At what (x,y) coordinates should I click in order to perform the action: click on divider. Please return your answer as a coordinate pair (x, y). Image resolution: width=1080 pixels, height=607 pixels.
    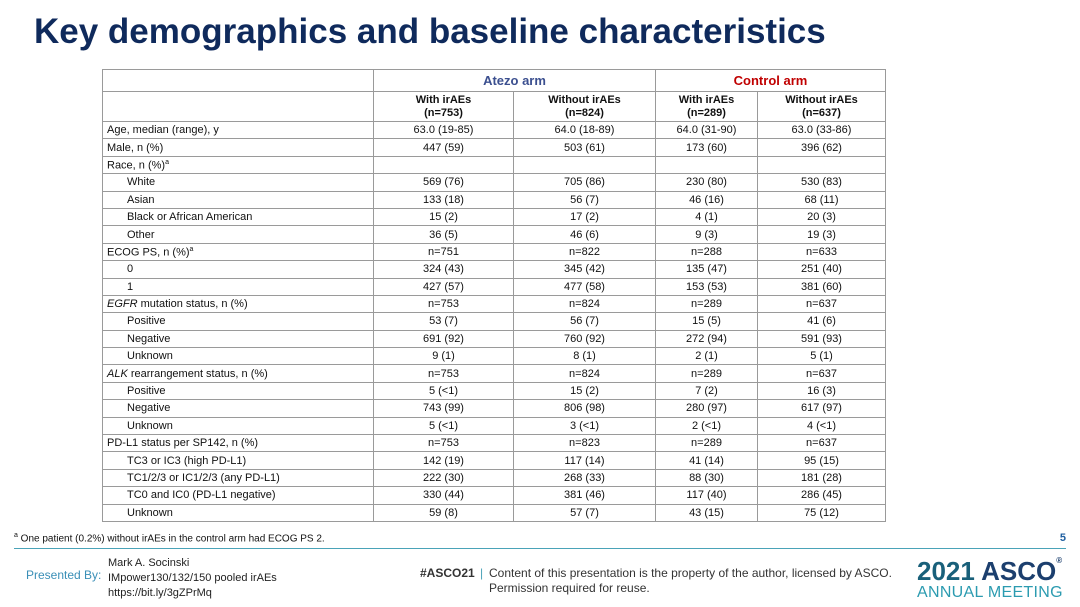
    Looking at the image, I should click on (540, 548).